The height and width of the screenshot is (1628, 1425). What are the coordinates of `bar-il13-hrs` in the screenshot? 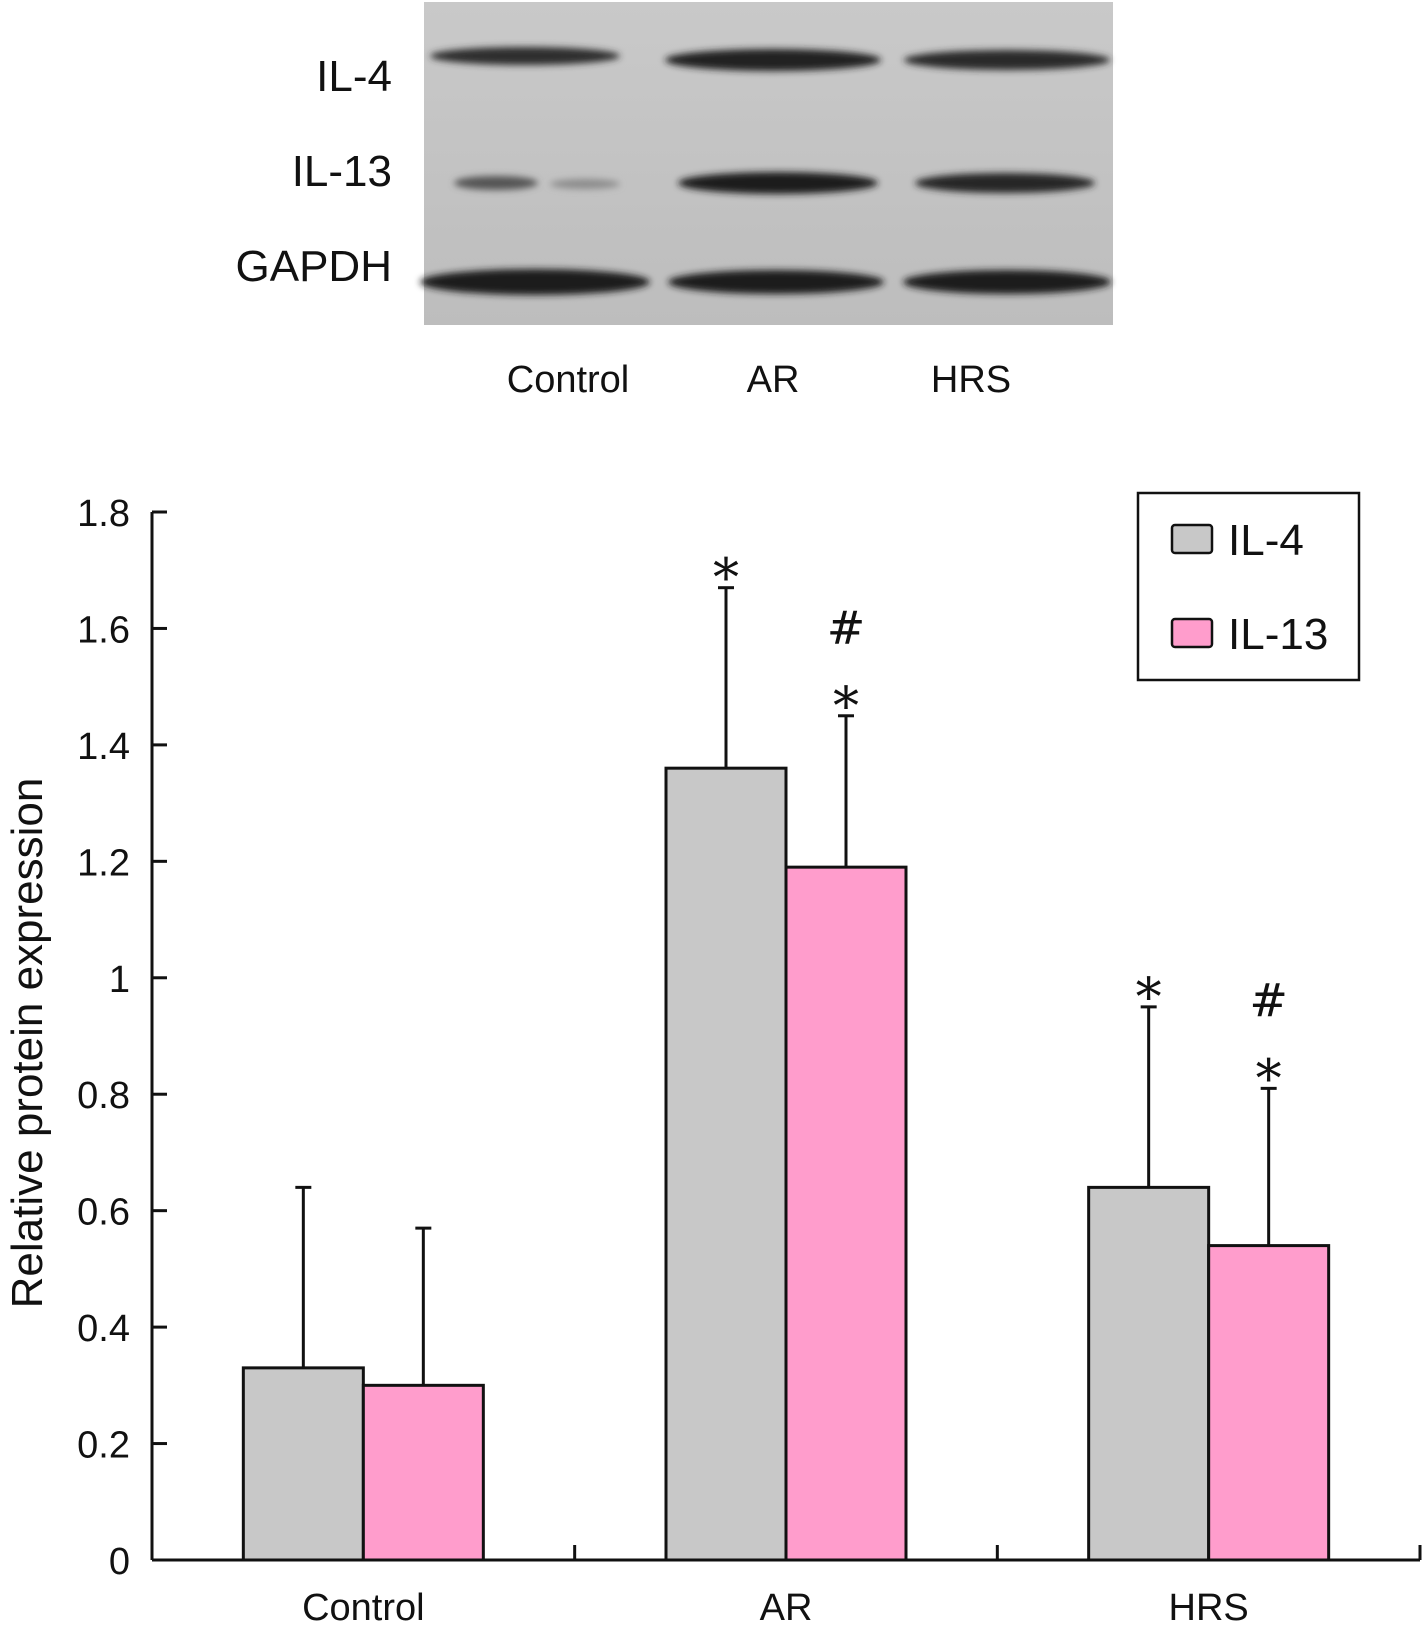 It's located at (1269, 1403).